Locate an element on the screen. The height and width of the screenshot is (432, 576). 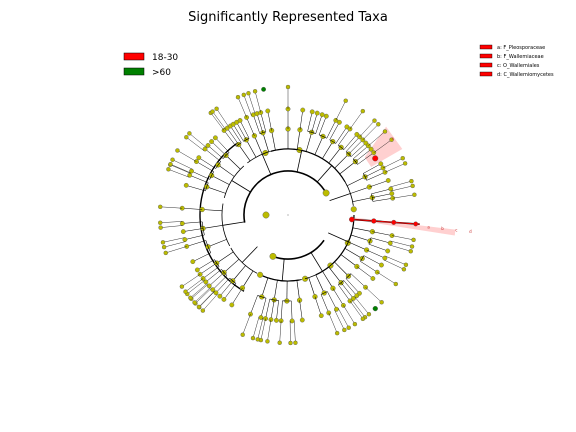
clade-letter-upper: a is located at coordinates (393, 138).